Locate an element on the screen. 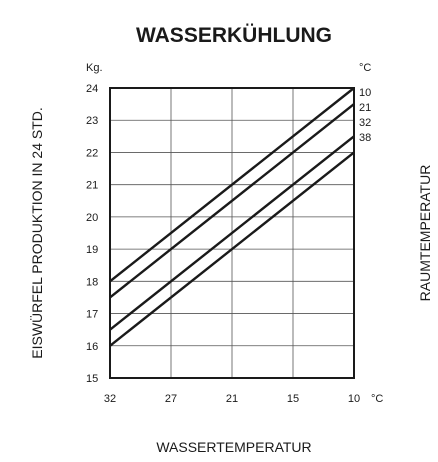 The width and height of the screenshot is (438, 462). x-tick-label: 32 is located at coordinates (110, 399).